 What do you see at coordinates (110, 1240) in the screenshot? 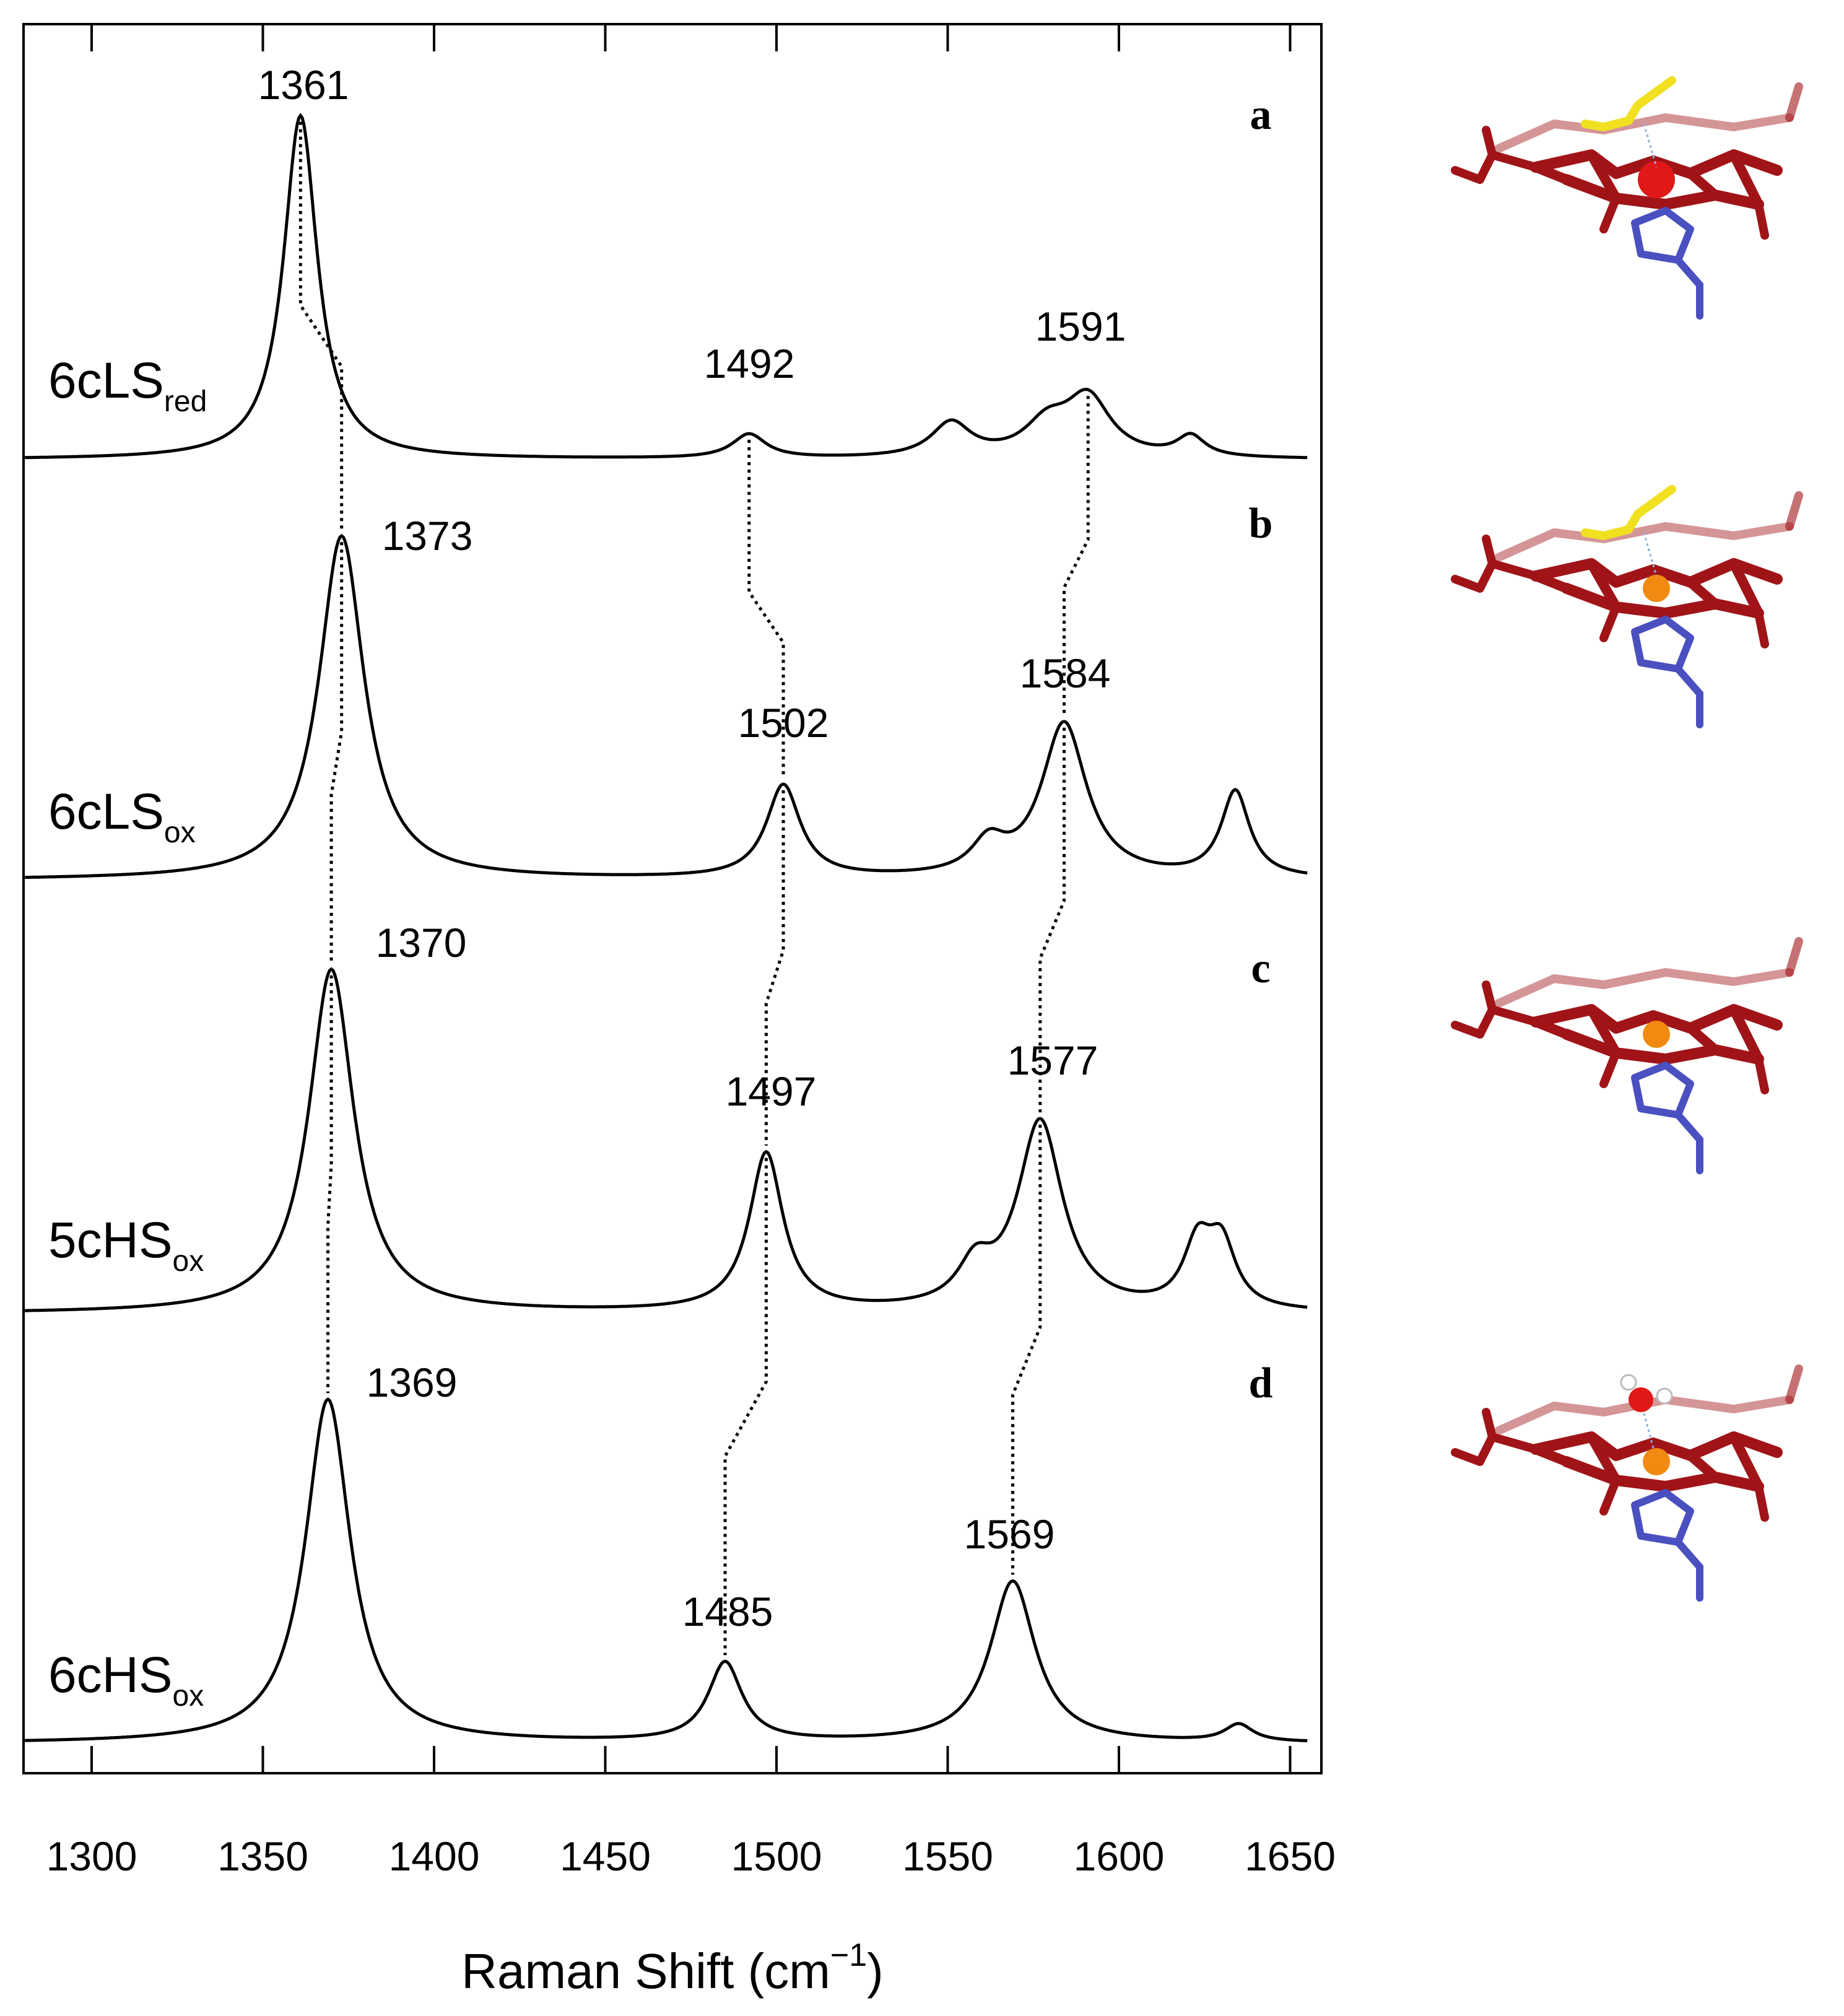
I see `state-label-main: 5cHS` at bounding box center [110, 1240].